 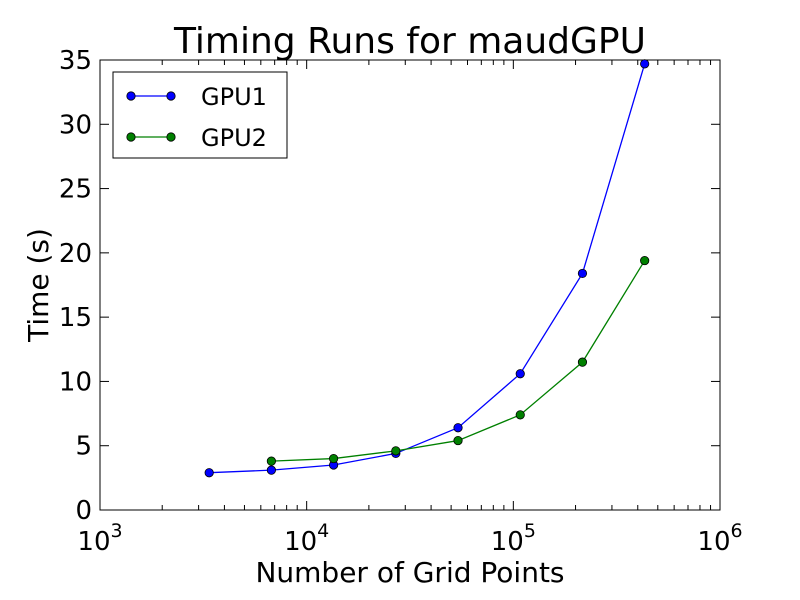 I want to click on x-tick-label-exponent: 4, so click(x=323, y=531).